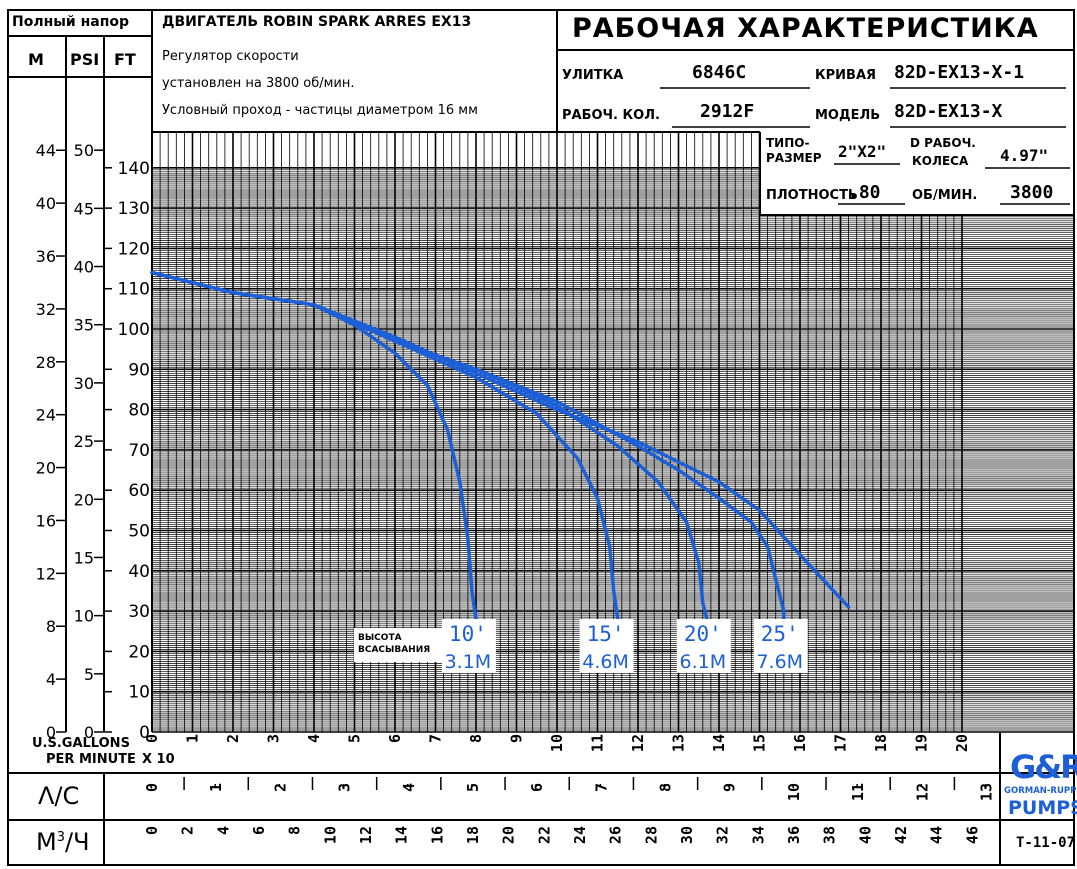 This screenshot has height=869, width=1077. What do you see at coordinates (862, 151) in the screenshot?
I see `size-value: 2"X2"` at bounding box center [862, 151].